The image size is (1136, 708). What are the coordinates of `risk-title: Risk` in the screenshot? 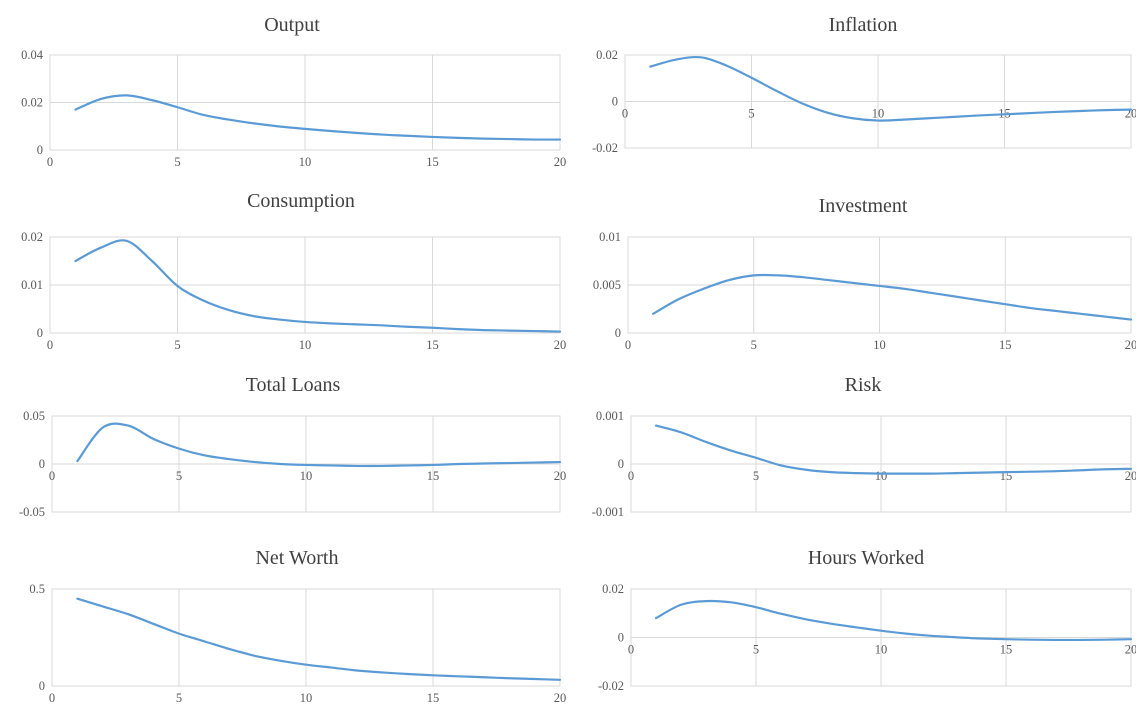 It's located at (863, 385).